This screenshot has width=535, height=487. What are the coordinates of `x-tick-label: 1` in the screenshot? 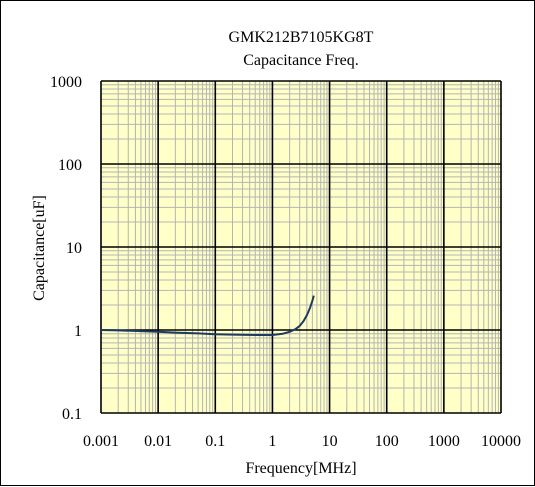 It's located at (272, 441).